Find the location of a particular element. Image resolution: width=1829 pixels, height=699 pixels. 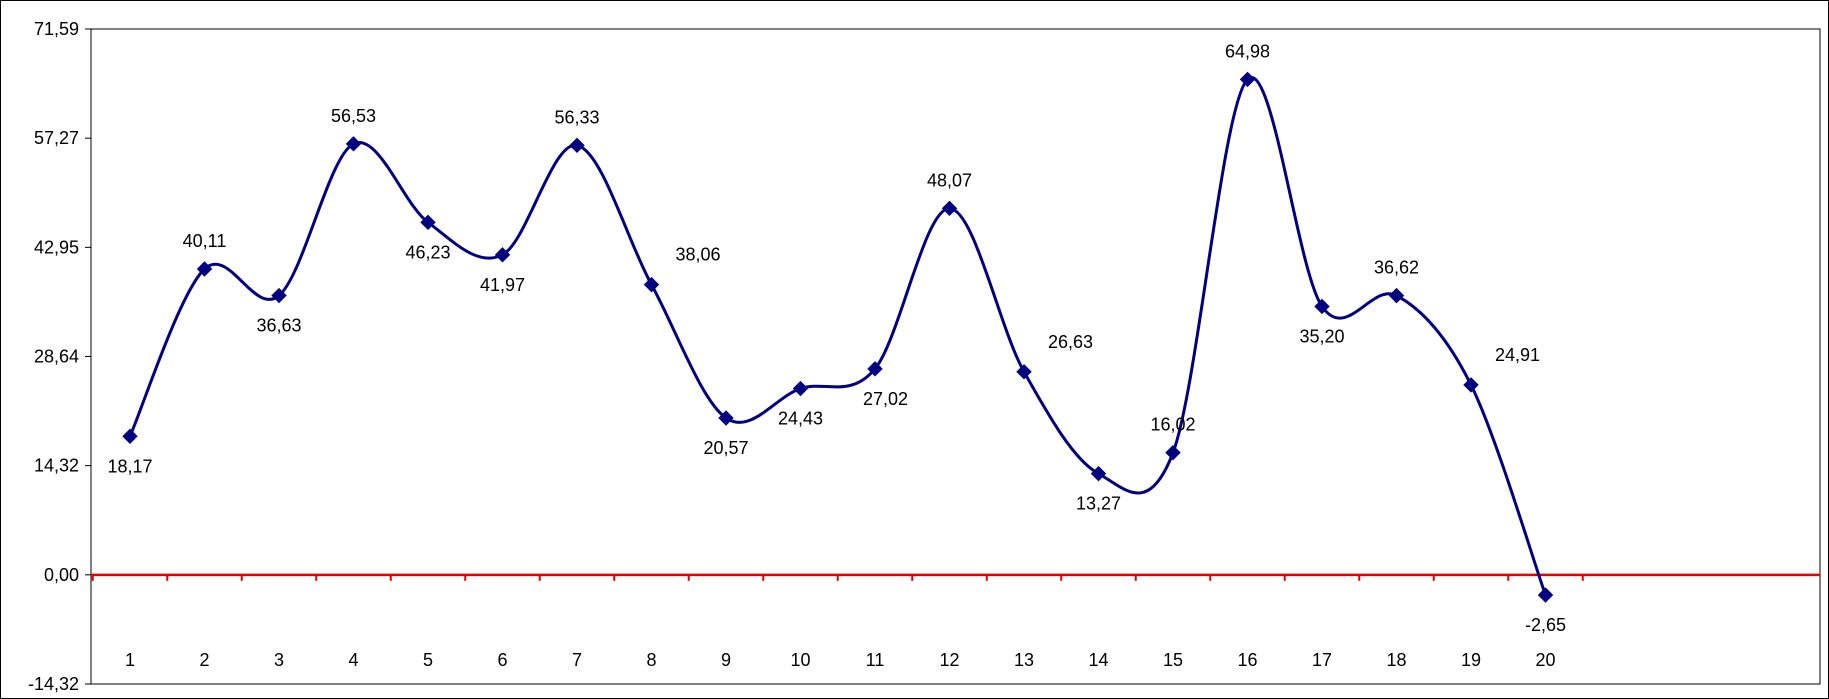

x-tick-label: 4 is located at coordinates (353, 660).